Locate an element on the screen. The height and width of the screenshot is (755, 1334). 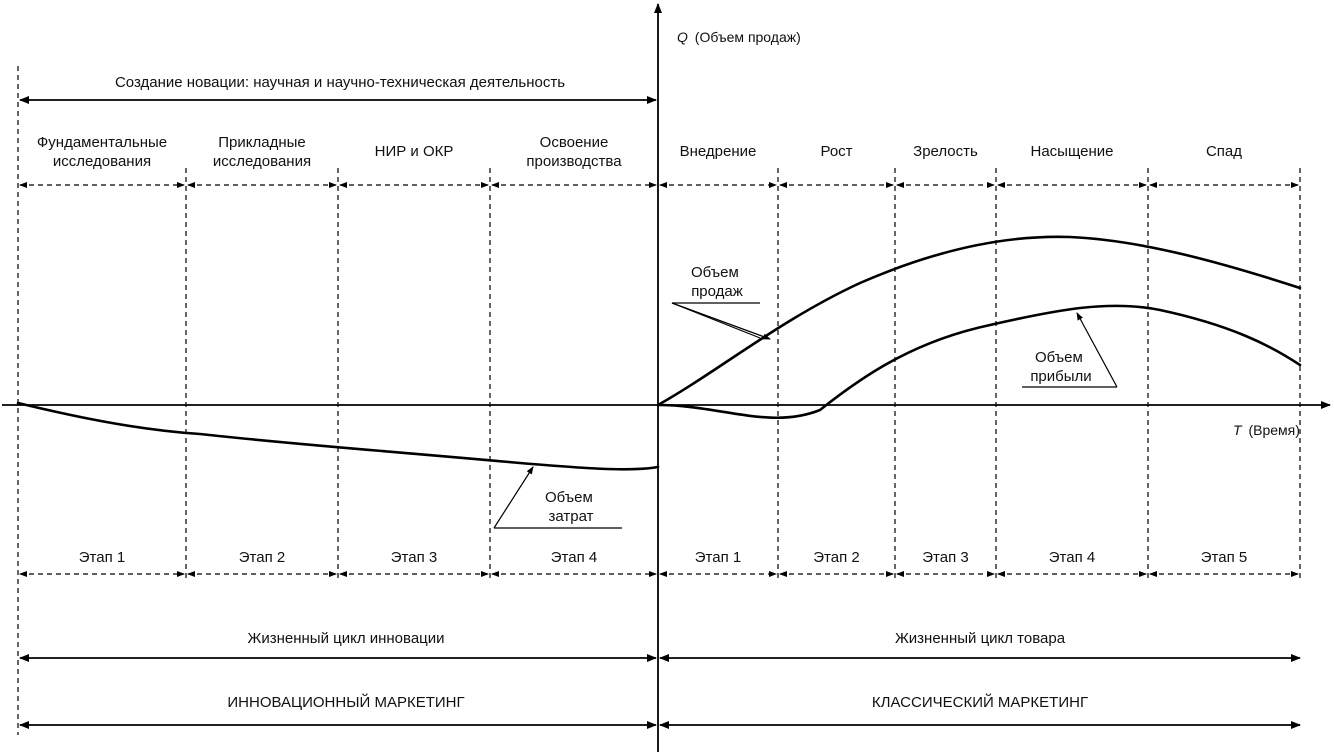
phase-label-3: НИР и ОКР is located at coordinates (414, 151).